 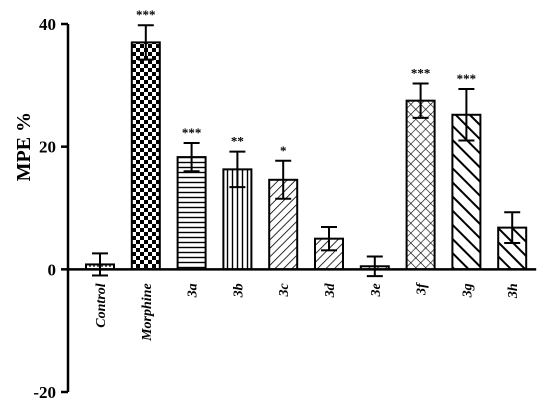 What do you see at coordinates (24, 146) in the screenshot?
I see `y-axis-title: MPE %` at bounding box center [24, 146].